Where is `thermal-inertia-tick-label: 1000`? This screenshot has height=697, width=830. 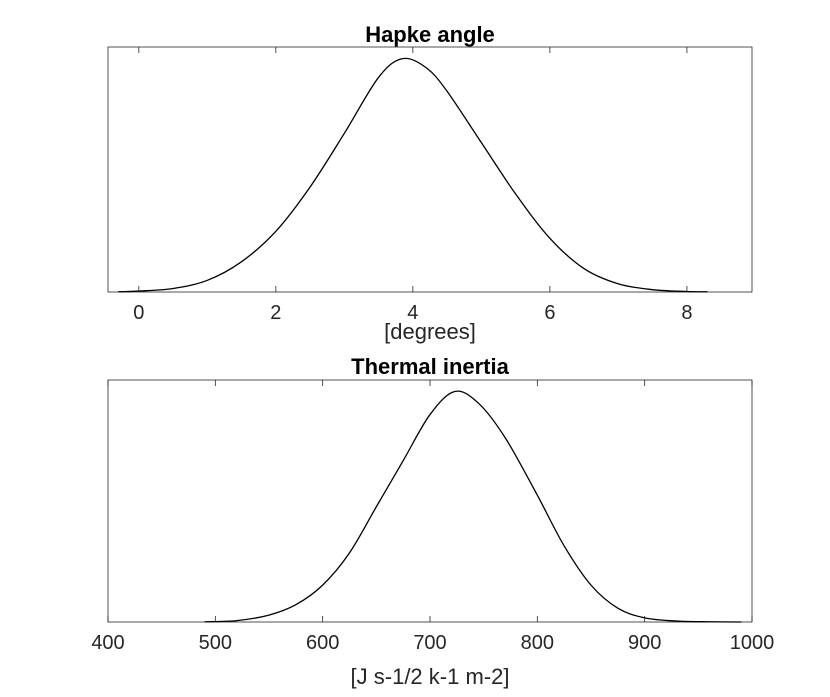
thermal-inertia-tick-label: 1000 is located at coordinates (752, 643).